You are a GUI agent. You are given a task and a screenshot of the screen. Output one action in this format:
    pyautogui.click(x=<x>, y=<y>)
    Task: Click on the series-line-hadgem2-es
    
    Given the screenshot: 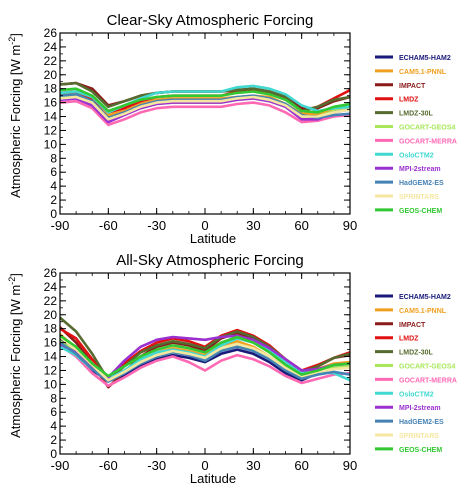 What is the action you would take?
    pyautogui.click(x=205, y=362)
    